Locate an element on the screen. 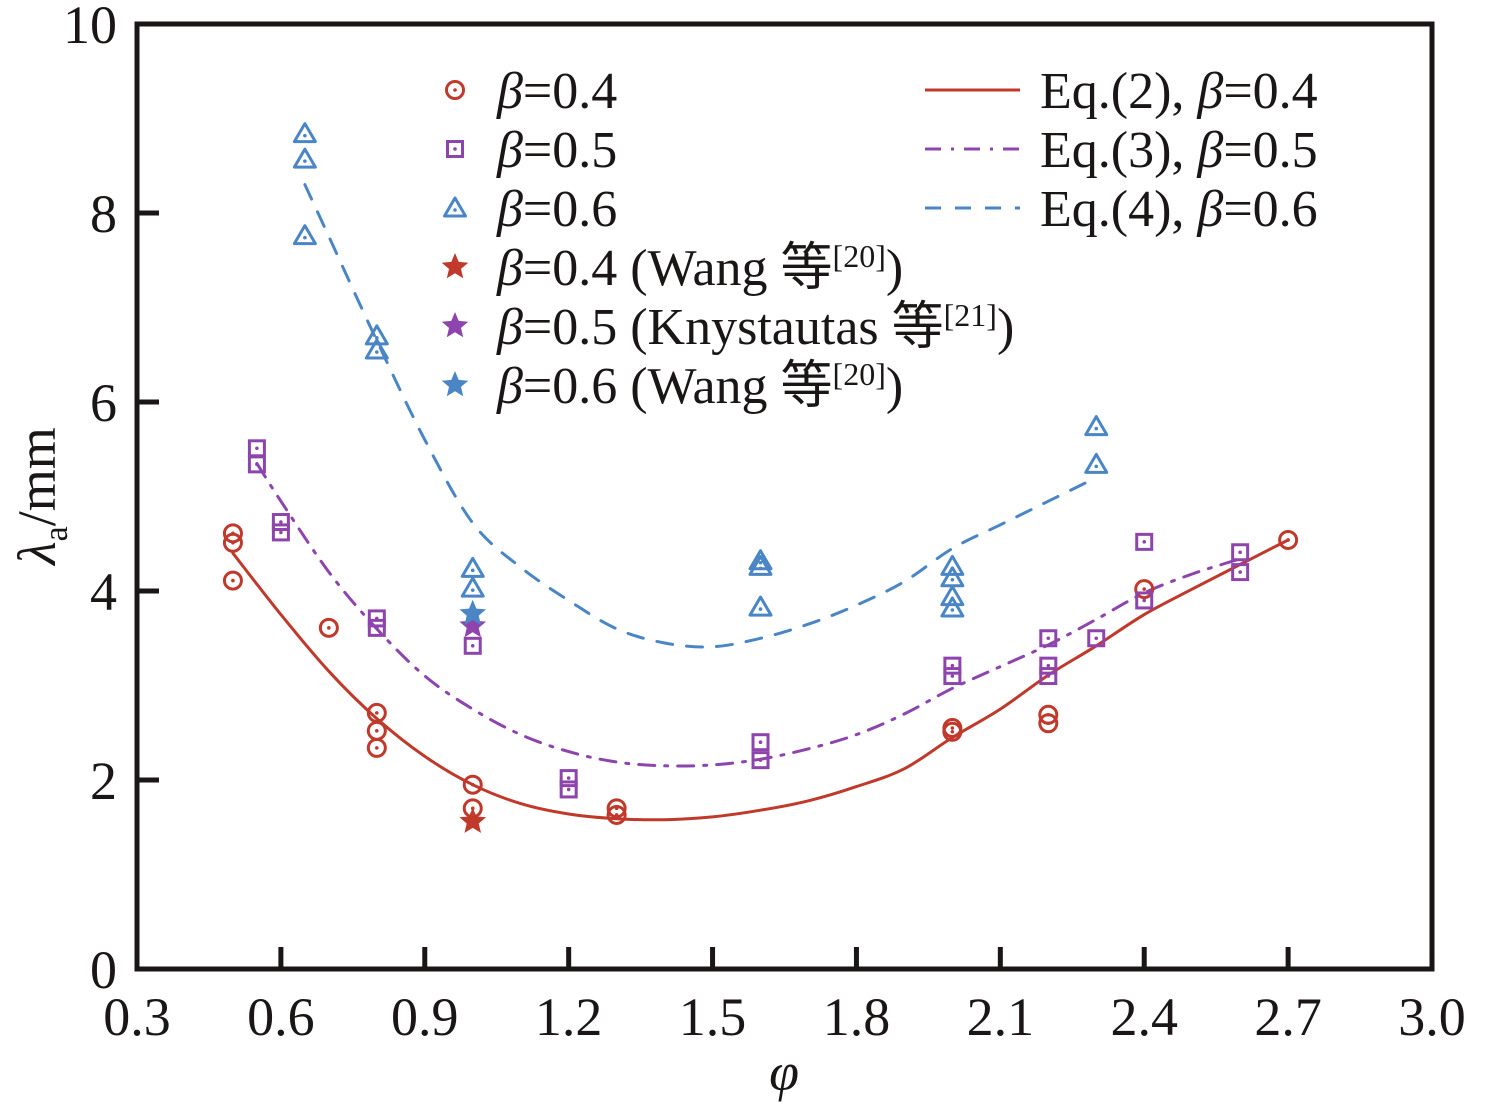  legend-label: Eq.(3), β=0.5 is located at coordinates (1179, 150).